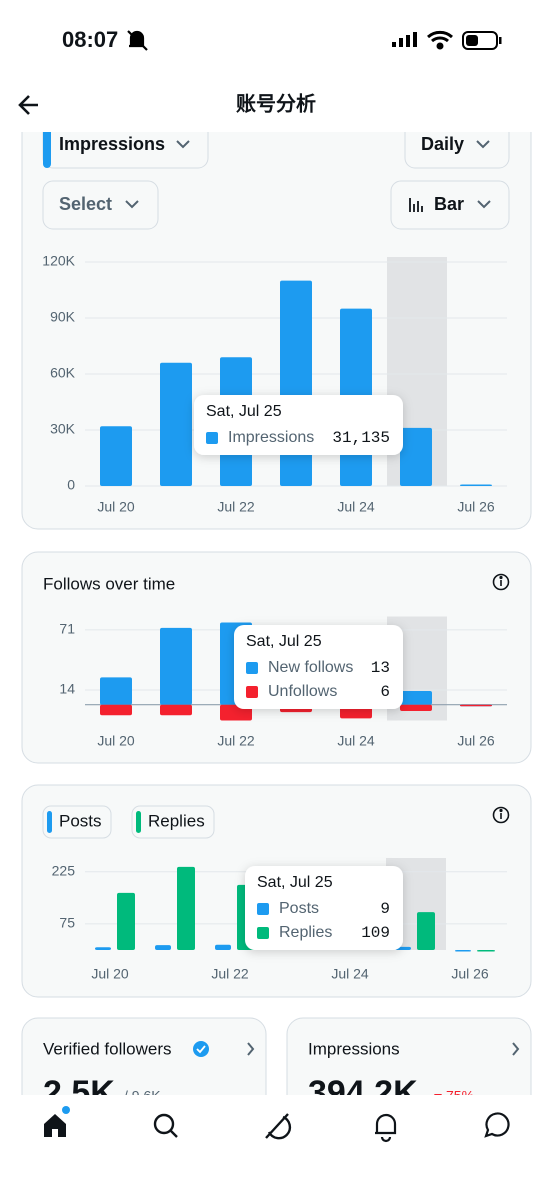 This screenshot has height=1200, width=553. What do you see at coordinates (100, 205) in the screenshot?
I see `select-dropdown: Select` at bounding box center [100, 205].